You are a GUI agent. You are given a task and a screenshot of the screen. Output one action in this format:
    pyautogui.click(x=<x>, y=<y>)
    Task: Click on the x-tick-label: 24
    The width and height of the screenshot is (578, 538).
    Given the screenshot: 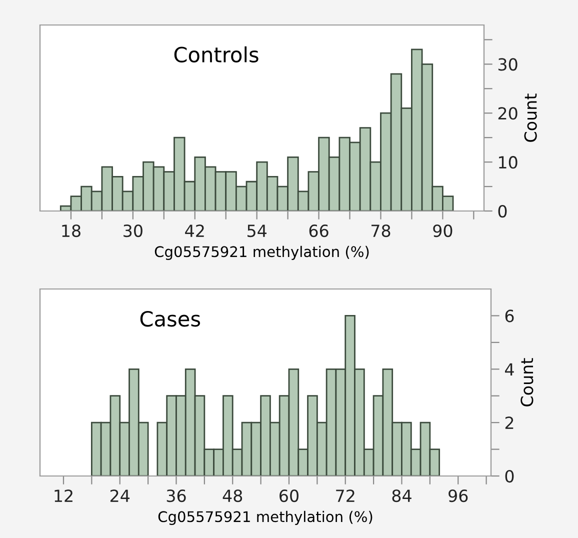 What is the action you would take?
    pyautogui.click(x=120, y=495)
    